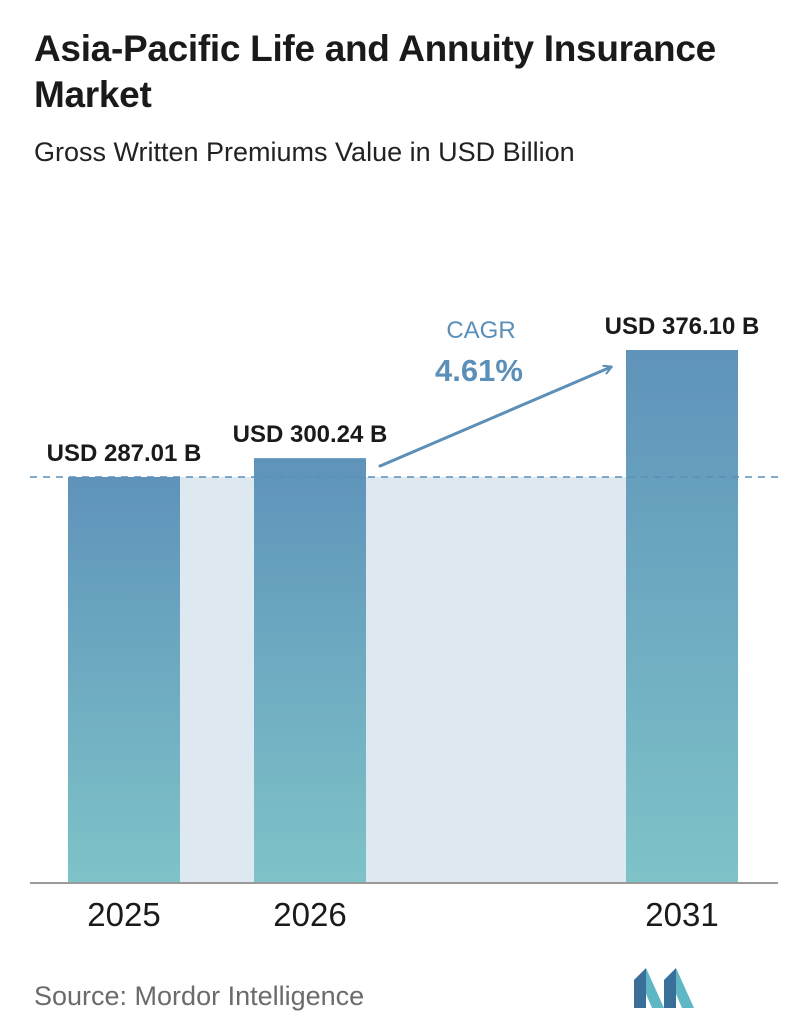  I want to click on x-tick-2025: 2025, so click(123, 914).